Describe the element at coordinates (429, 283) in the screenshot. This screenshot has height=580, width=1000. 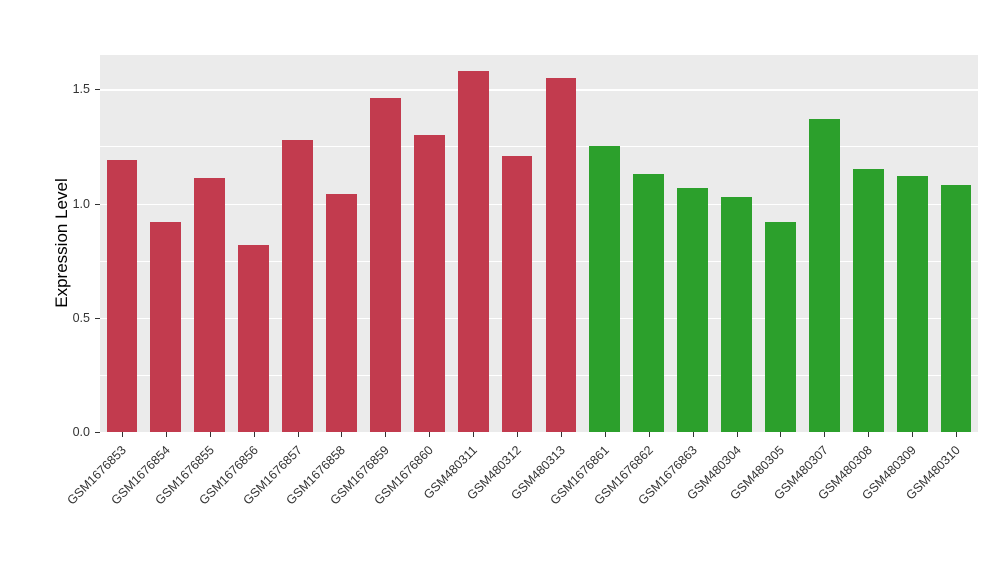
I see `bar-GSM1676860` at that location.